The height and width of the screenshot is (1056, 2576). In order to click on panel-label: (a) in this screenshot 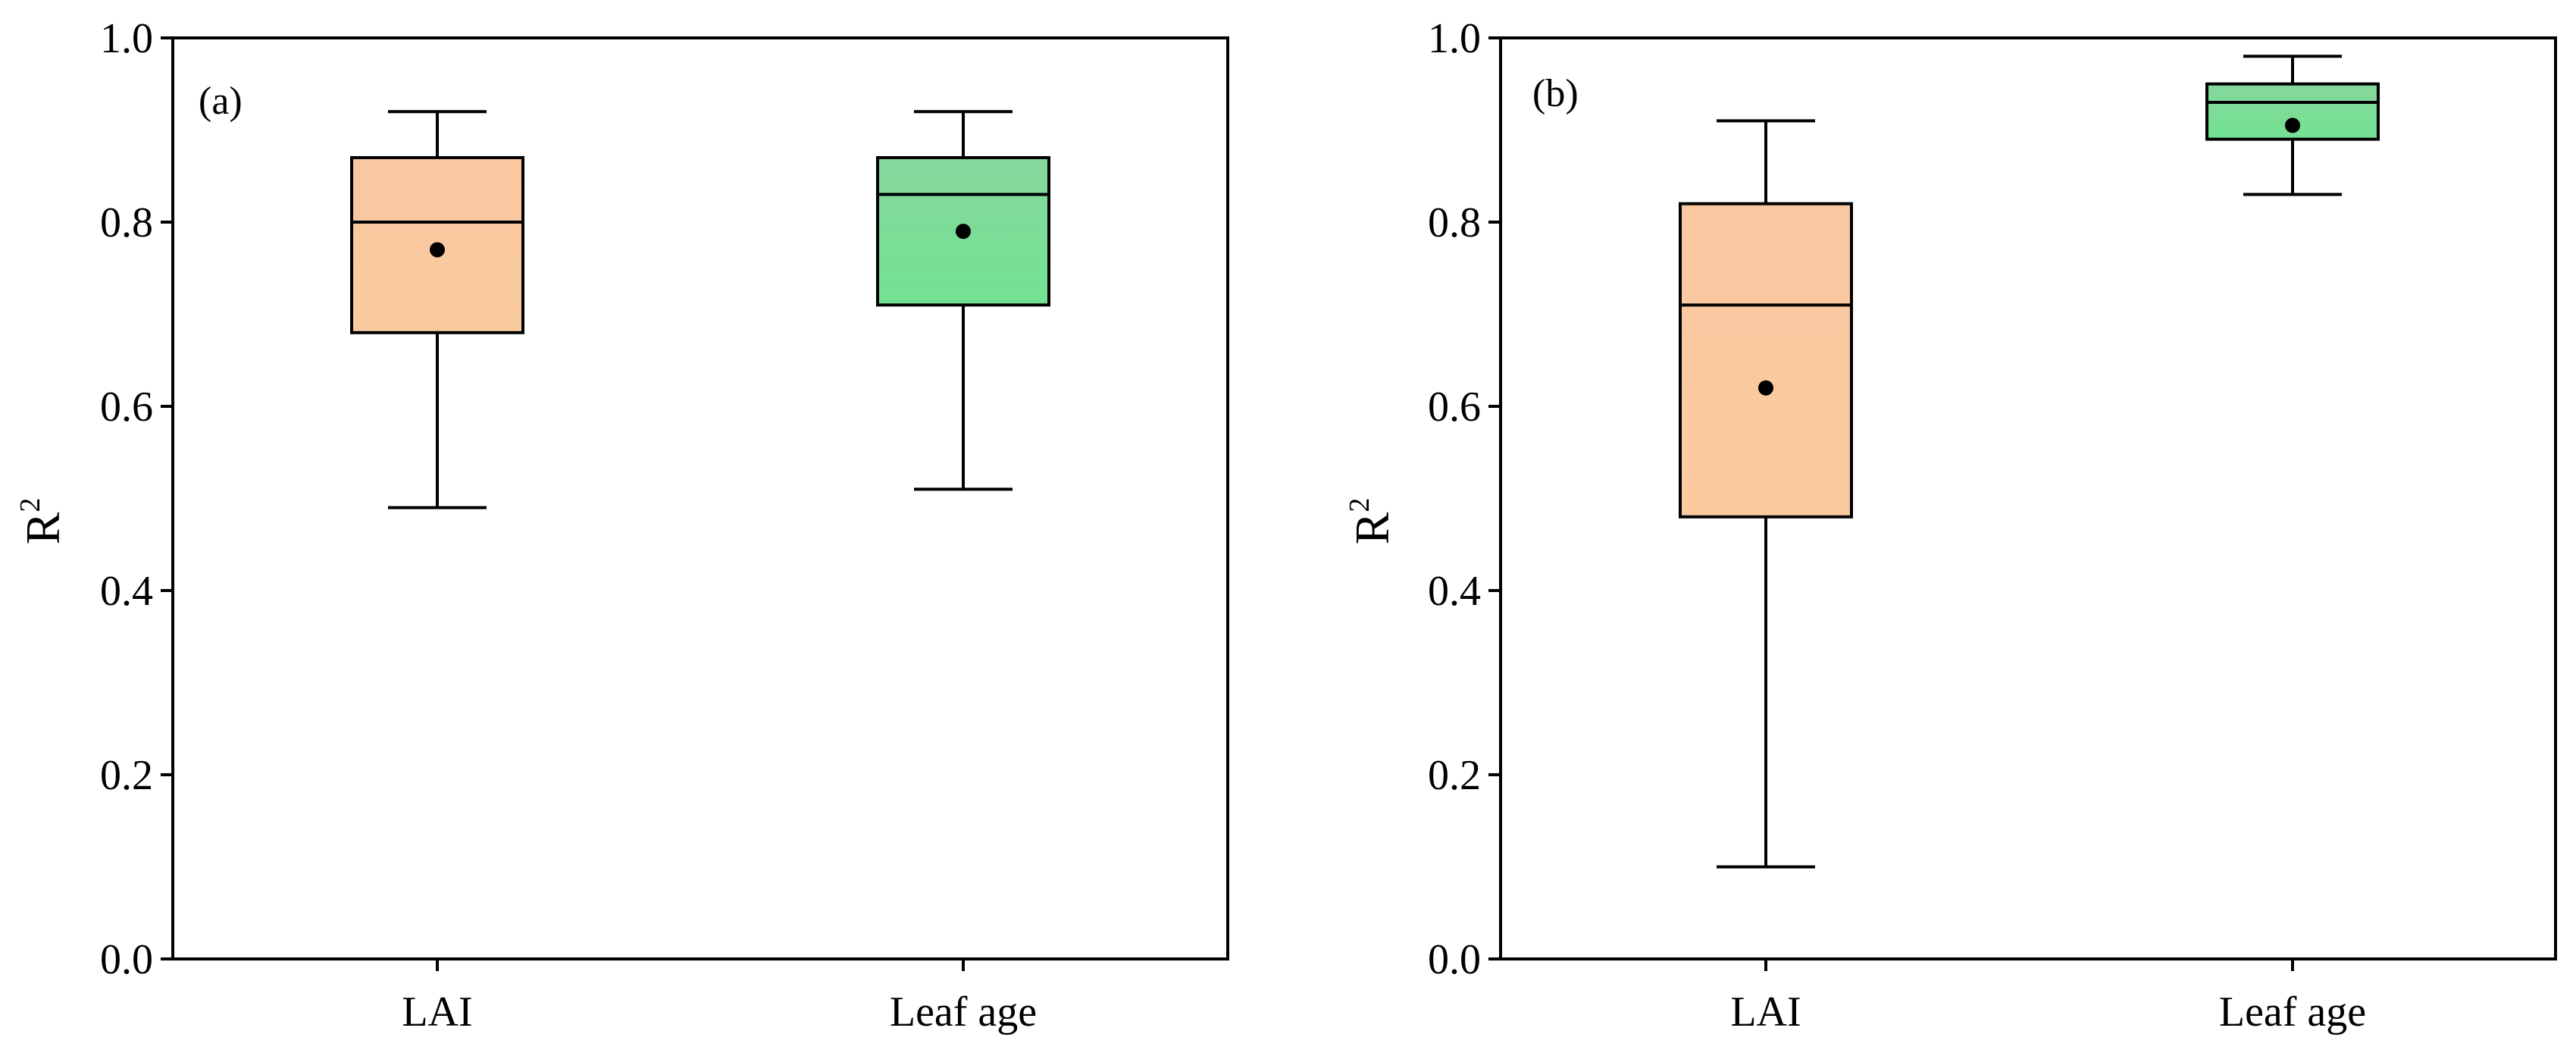, I will do `click(221, 101)`.